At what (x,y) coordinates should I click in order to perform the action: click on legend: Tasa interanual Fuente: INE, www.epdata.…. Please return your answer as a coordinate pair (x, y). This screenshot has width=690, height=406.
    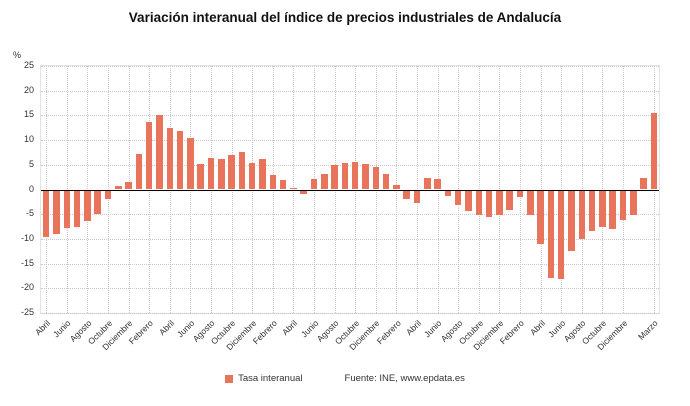
    Looking at the image, I should click on (345, 378).